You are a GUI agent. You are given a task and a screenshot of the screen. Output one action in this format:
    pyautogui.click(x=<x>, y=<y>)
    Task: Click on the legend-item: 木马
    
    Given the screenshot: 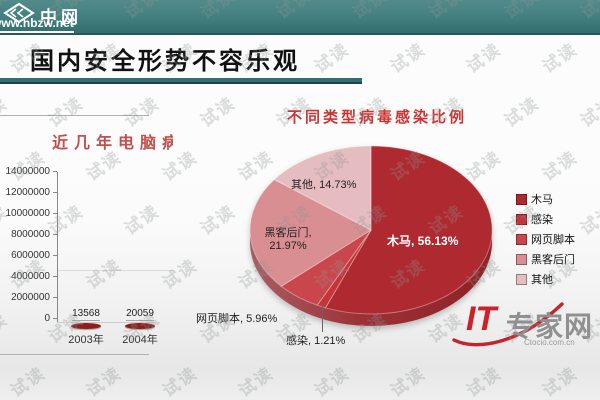 What is the action you would take?
    pyautogui.click(x=545, y=199)
    